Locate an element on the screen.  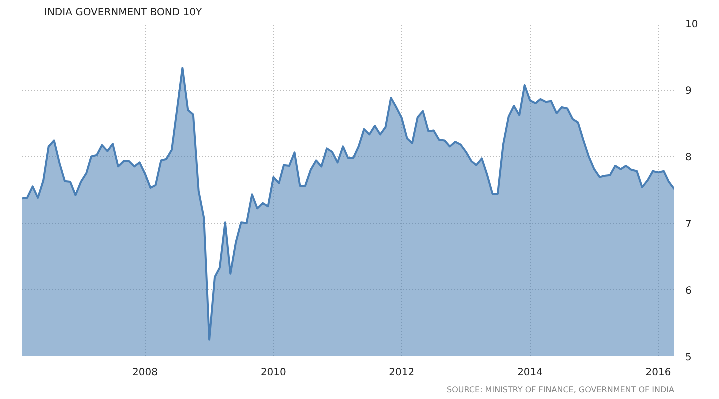
source-note: SOURCE: MINISTRY OF FINANCE, GOVERNMENT OF INDIA is located at coordinates (561, 390).